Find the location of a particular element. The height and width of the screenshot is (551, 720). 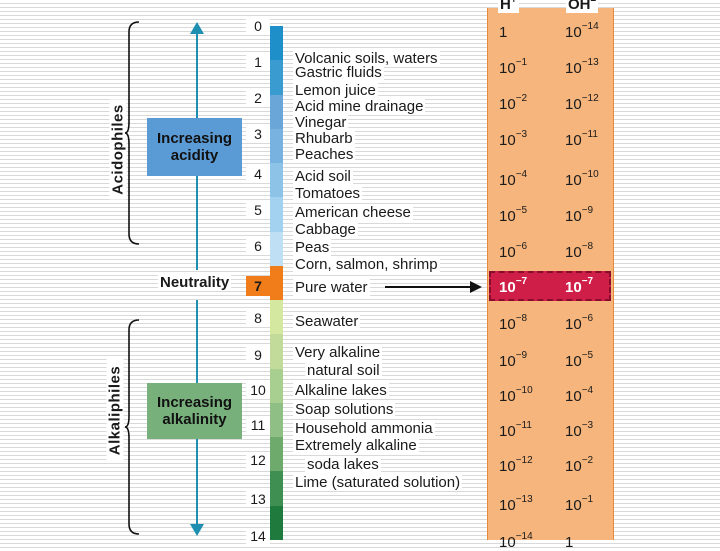

h-header-sup: + is located at coordinates (513, 3).